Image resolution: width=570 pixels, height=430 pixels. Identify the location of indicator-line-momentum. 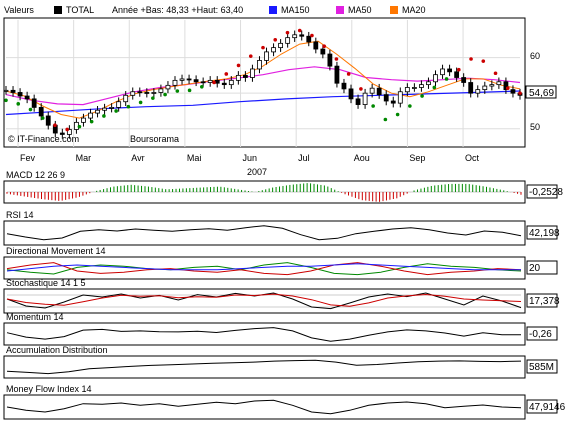
(264, 334).